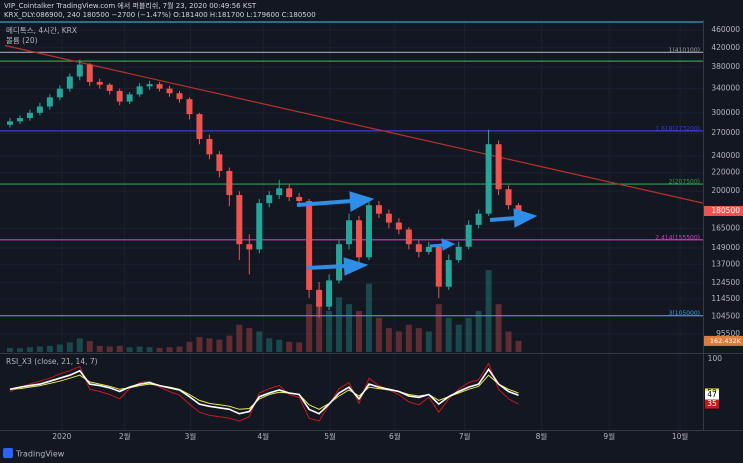 This screenshot has height=463, width=743. I want to click on y-tick-label: 104500, so click(725, 316).